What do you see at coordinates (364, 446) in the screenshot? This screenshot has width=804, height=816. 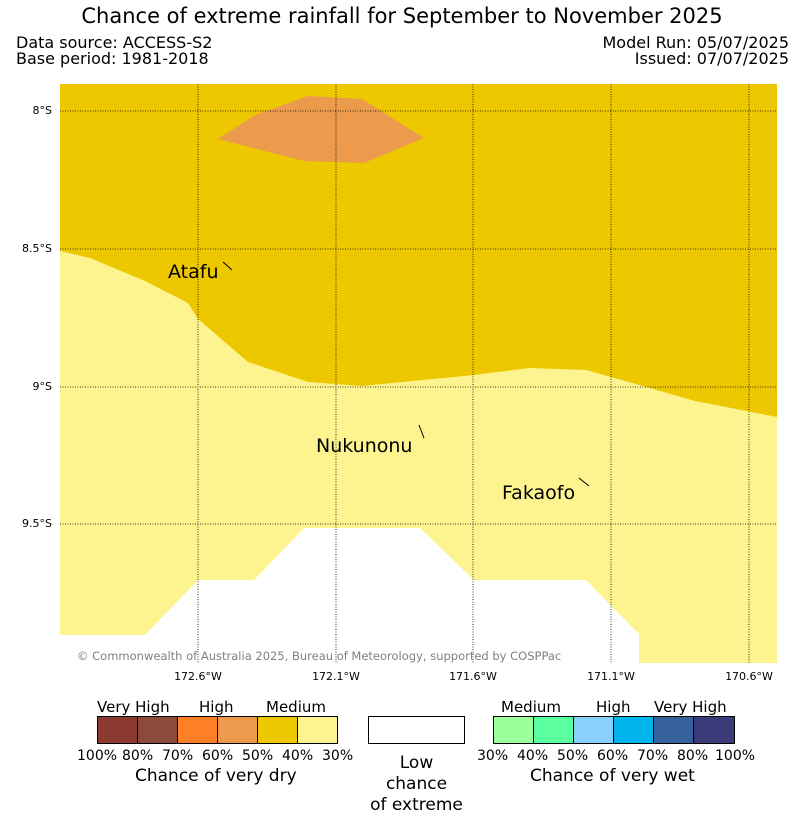 I see `place-label-nukunonu: Nukunonu` at bounding box center [364, 446].